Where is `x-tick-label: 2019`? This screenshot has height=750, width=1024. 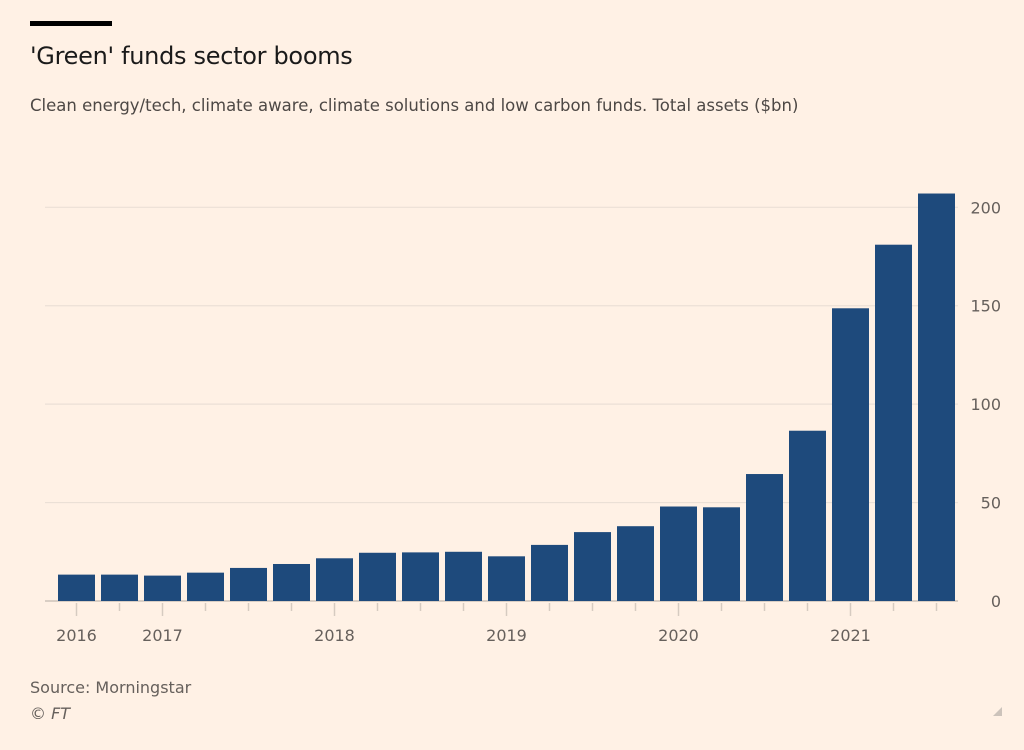
x-tick-label: 2019 is located at coordinates (506, 635).